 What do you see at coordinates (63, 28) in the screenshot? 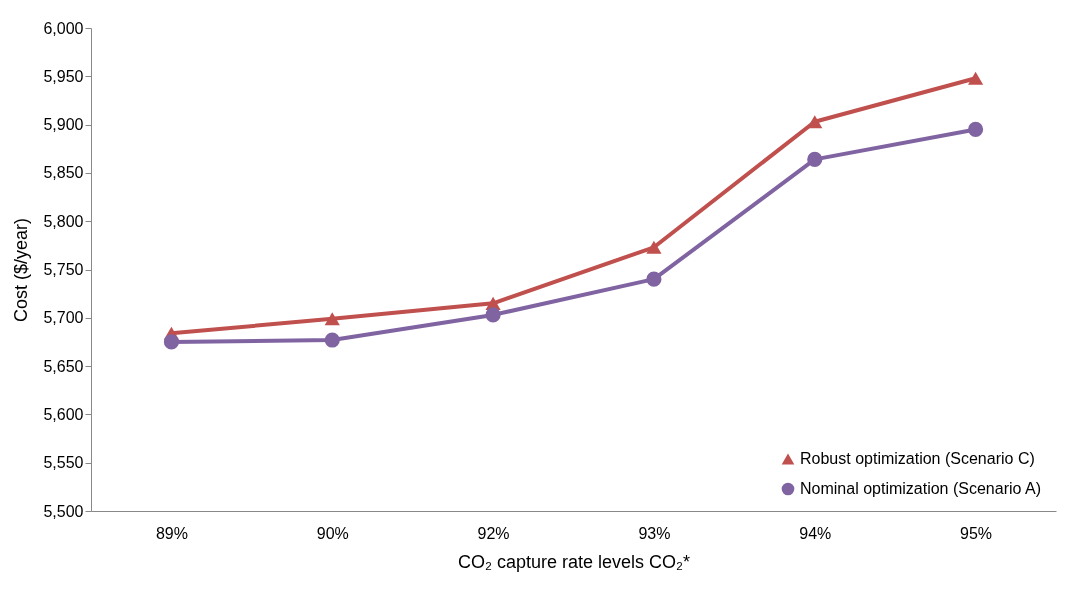
I see `y-tick-label: 6,000` at bounding box center [63, 28].